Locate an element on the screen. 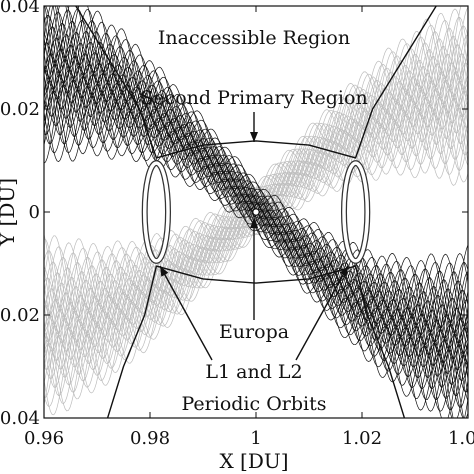 Image resolution: width=474 pixels, height=474 pixels. europa-point is located at coordinates (256, 212).